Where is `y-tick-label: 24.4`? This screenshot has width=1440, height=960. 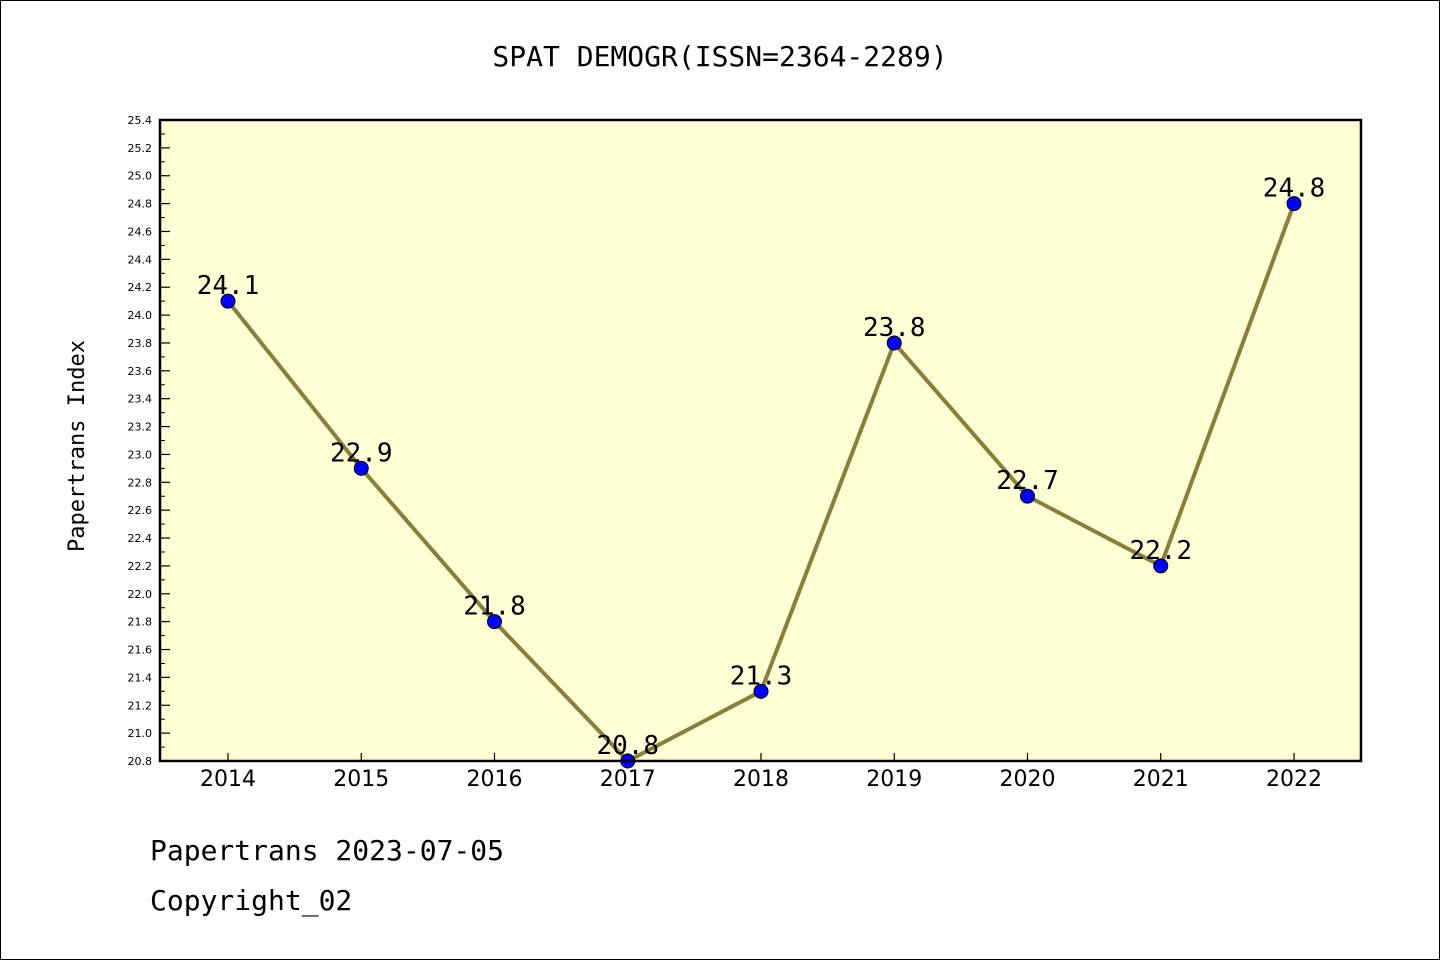
y-tick-label: 24.4 is located at coordinates (140, 259).